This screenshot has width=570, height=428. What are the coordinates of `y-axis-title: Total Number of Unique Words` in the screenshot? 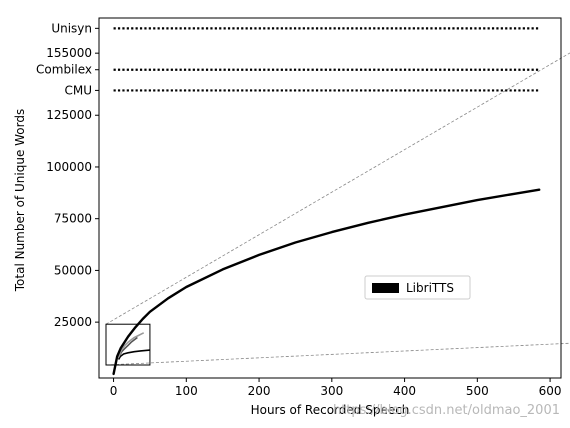 It's located at (20, 200).